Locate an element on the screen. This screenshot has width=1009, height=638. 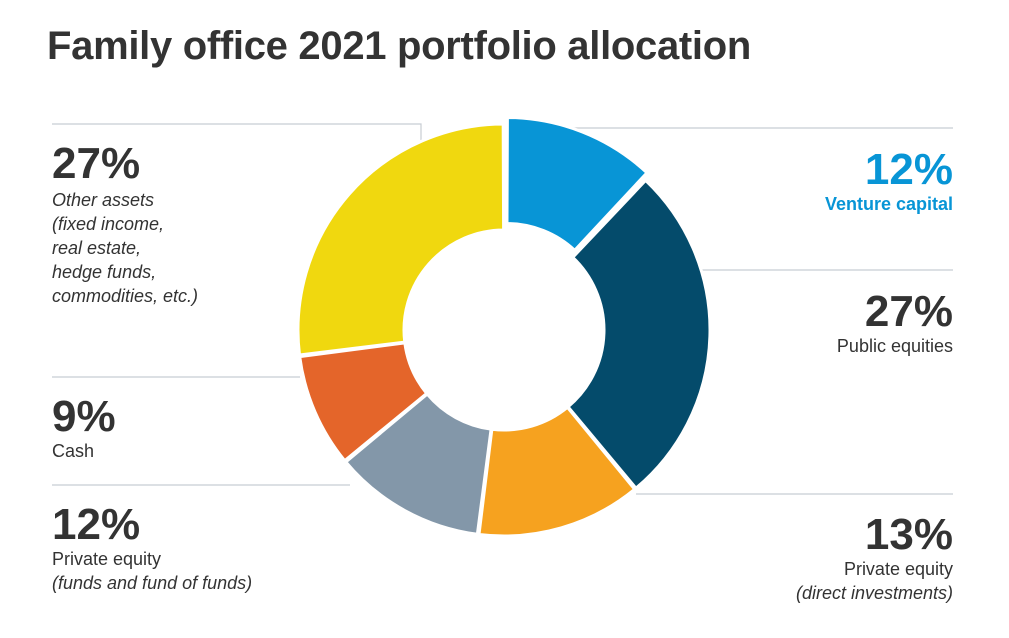
label-private-equity-direct: 13% Private equity (direct investments) is located at coordinates (874, 559).